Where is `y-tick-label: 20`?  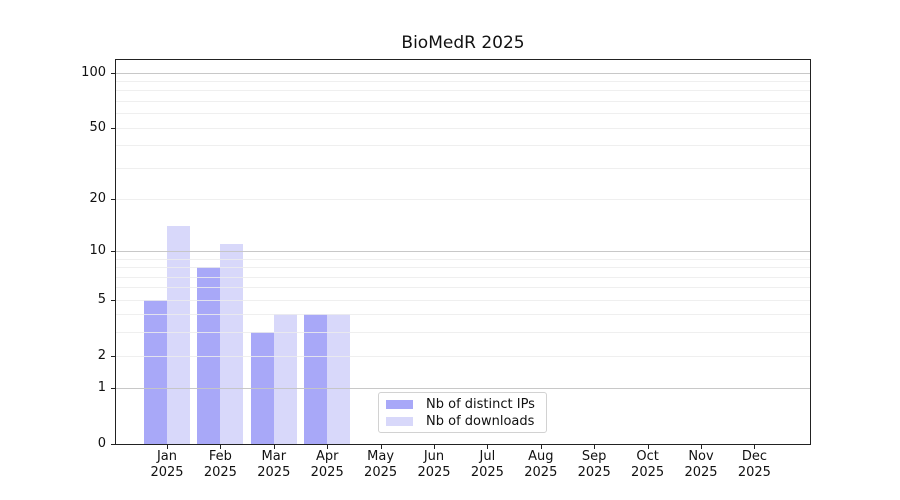 y-tick-label: 20 is located at coordinates (97, 198).